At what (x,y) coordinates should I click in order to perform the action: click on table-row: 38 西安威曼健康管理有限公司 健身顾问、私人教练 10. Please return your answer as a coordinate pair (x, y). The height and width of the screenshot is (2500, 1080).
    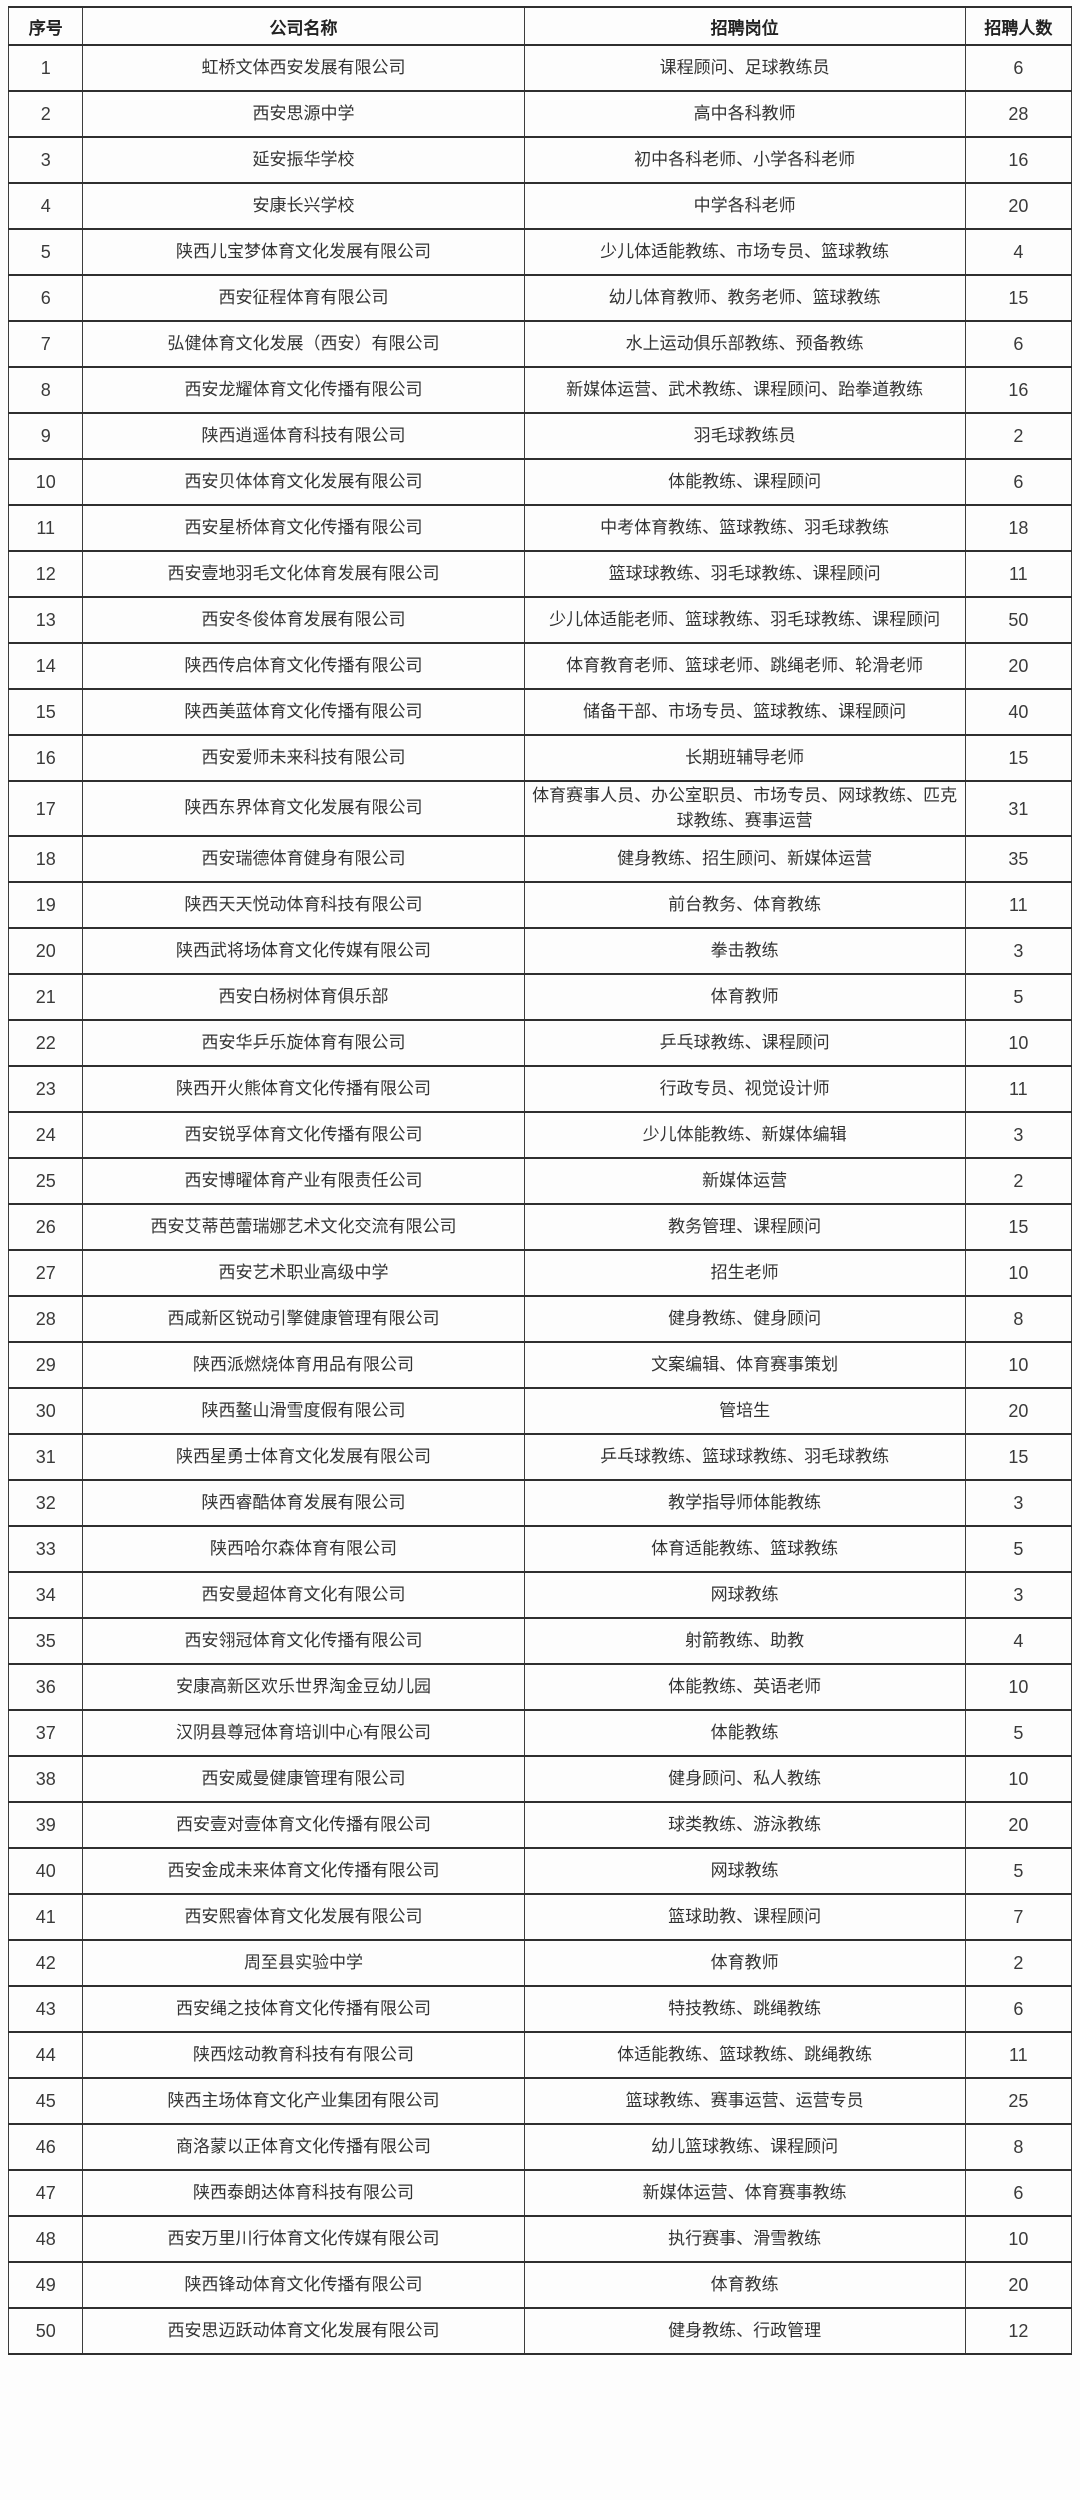
    Looking at the image, I should click on (540, 1779).